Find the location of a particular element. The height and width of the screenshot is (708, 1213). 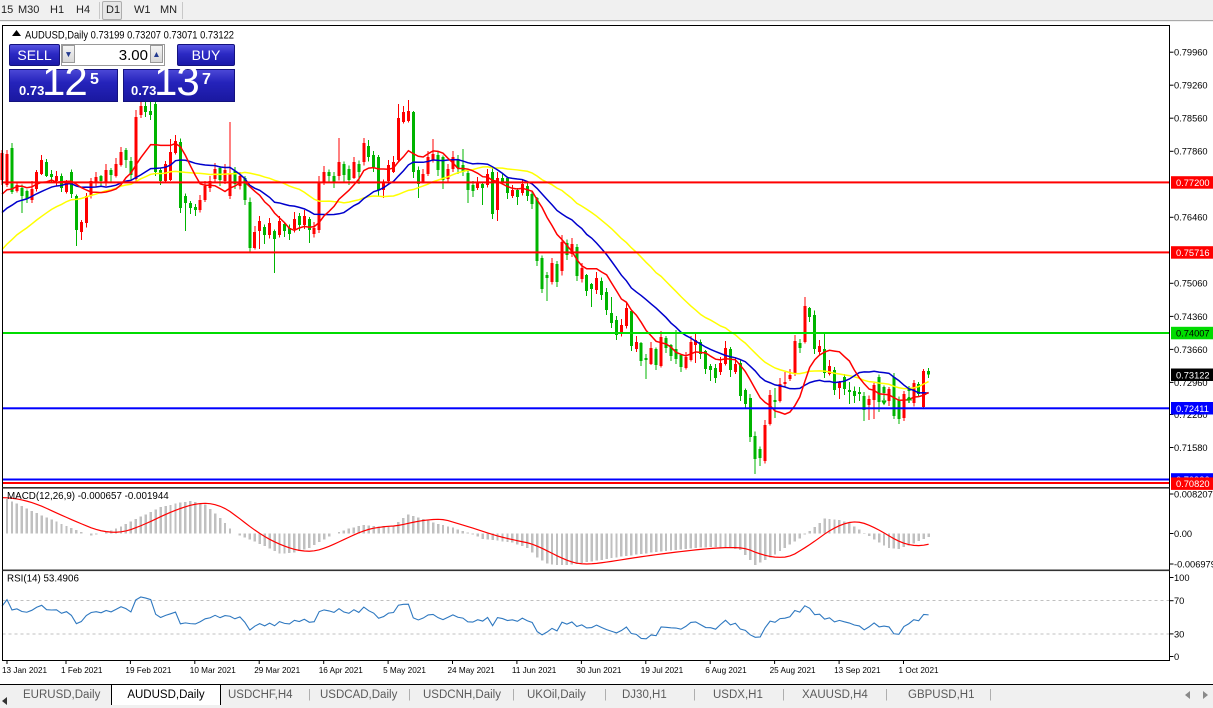

svg-text: 0.71580 is located at coordinates (1191, 448).